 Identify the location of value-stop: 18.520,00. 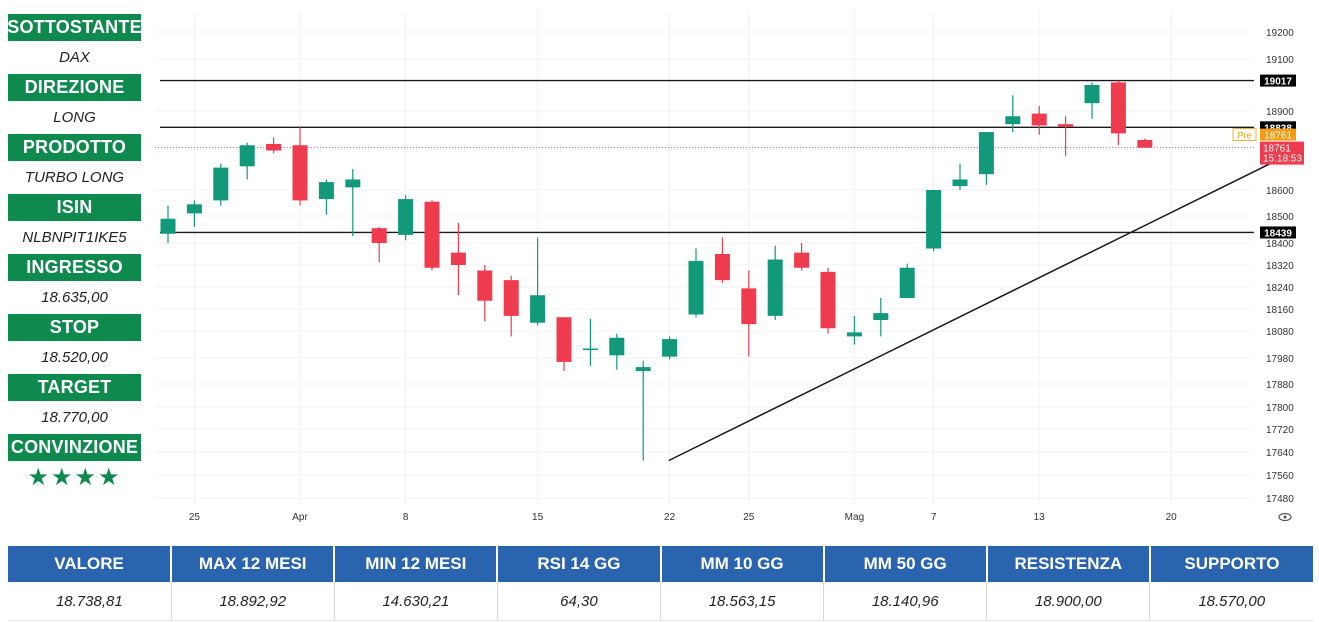
(74, 357).